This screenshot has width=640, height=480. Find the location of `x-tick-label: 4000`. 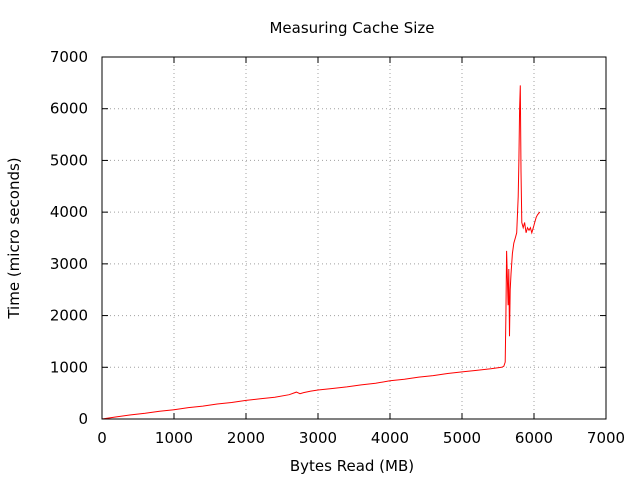

x-tick-label: 4000 is located at coordinates (390, 438).